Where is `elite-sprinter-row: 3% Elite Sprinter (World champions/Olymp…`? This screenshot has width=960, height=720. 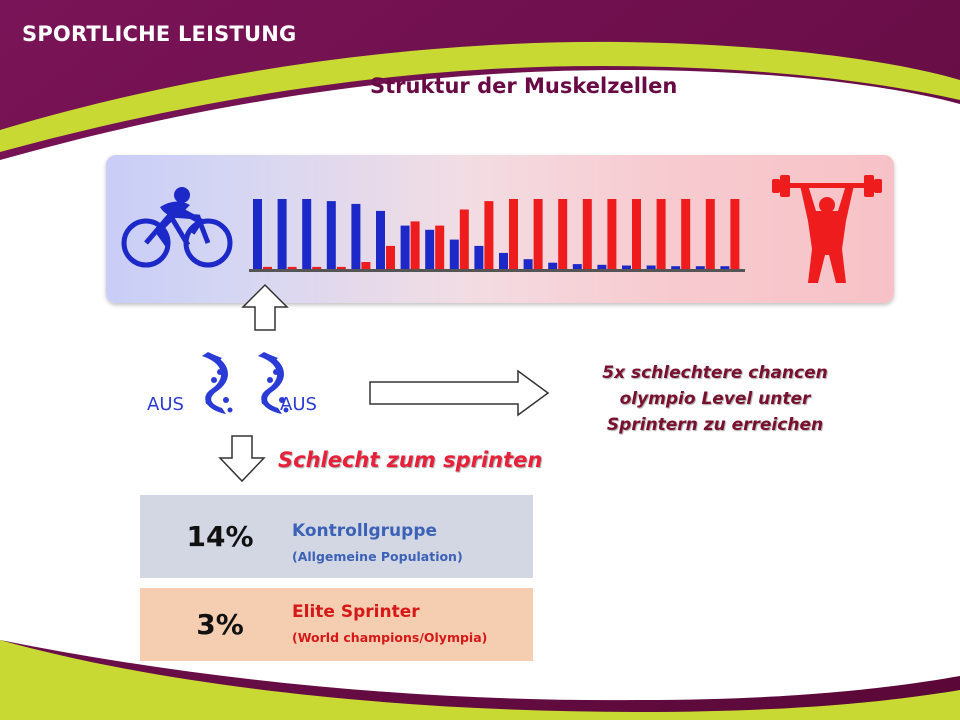
elite-sprinter-row: 3% Elite Sprinter (World champions/Olymp… is located at coordinates (336, 624).